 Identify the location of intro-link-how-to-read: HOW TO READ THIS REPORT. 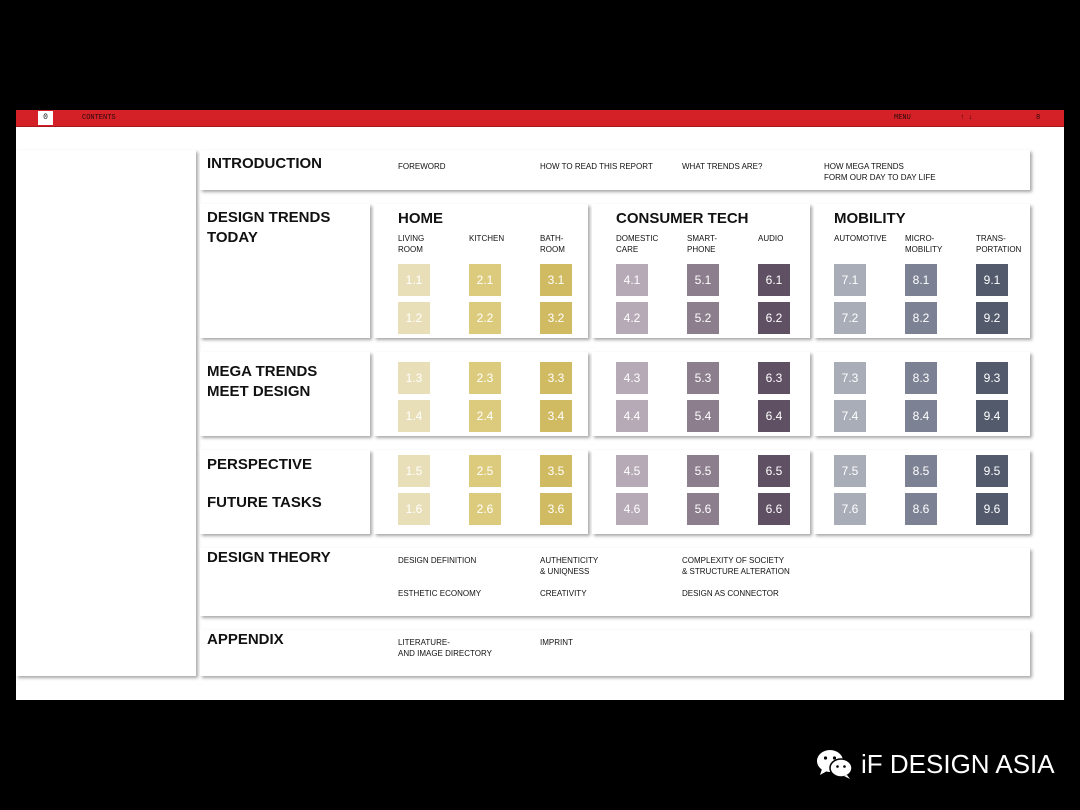
(596, 166).